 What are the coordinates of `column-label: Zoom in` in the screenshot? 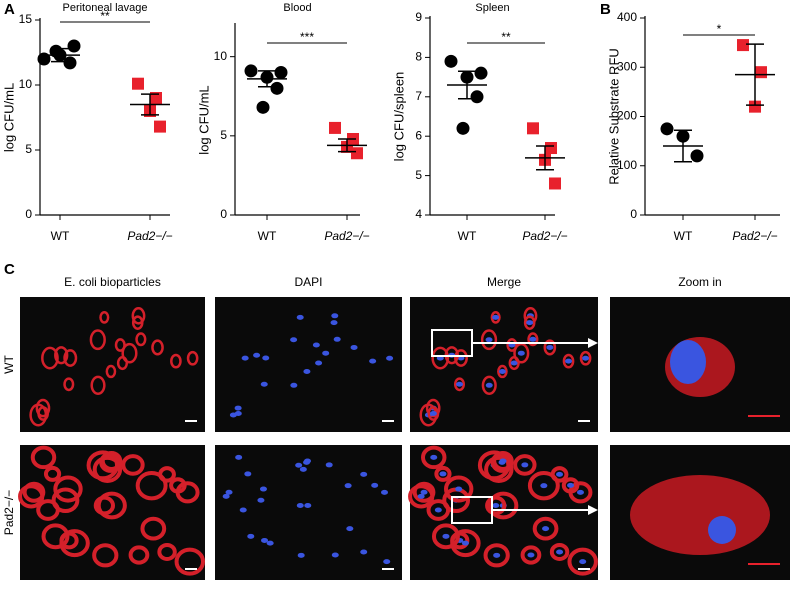 It's located at (699, 282).